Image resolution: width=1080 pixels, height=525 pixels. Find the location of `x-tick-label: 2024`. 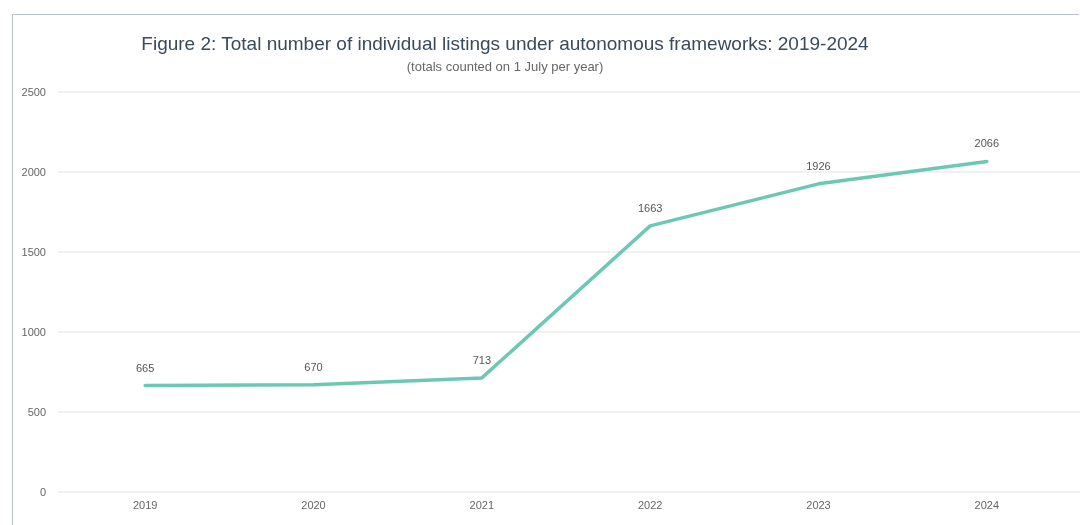

x-tick-label: 2024 is located at coordinates (987, 504).